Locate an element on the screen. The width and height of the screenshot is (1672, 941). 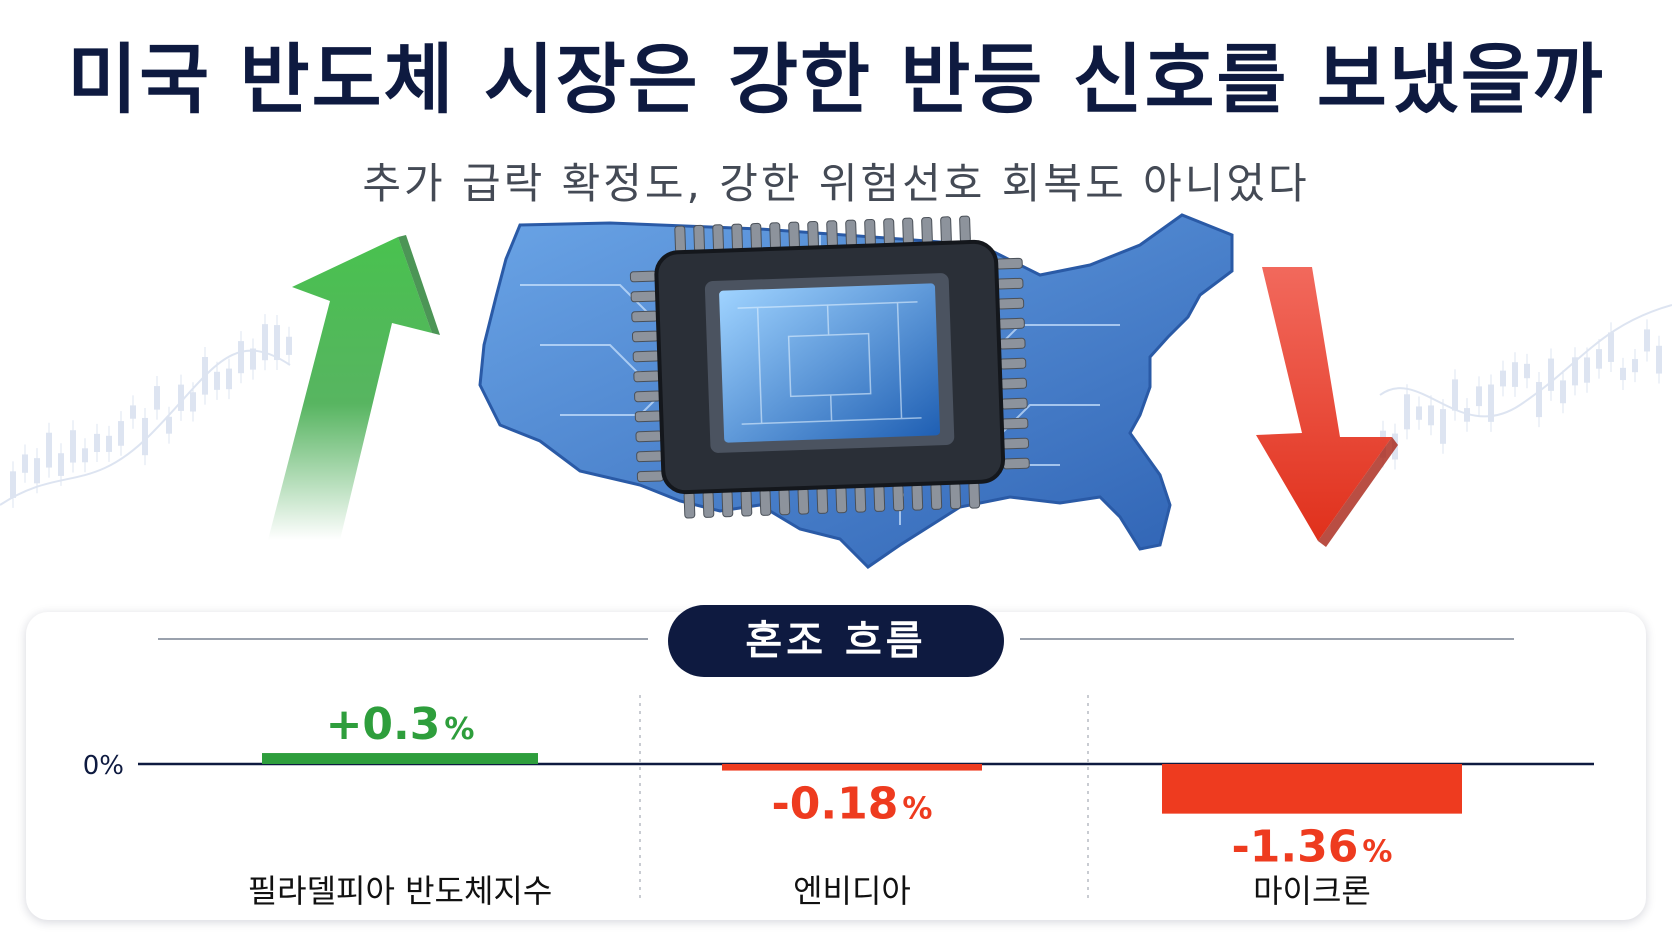
semiconductor-chip-icon is located at coordinates (829, 367).